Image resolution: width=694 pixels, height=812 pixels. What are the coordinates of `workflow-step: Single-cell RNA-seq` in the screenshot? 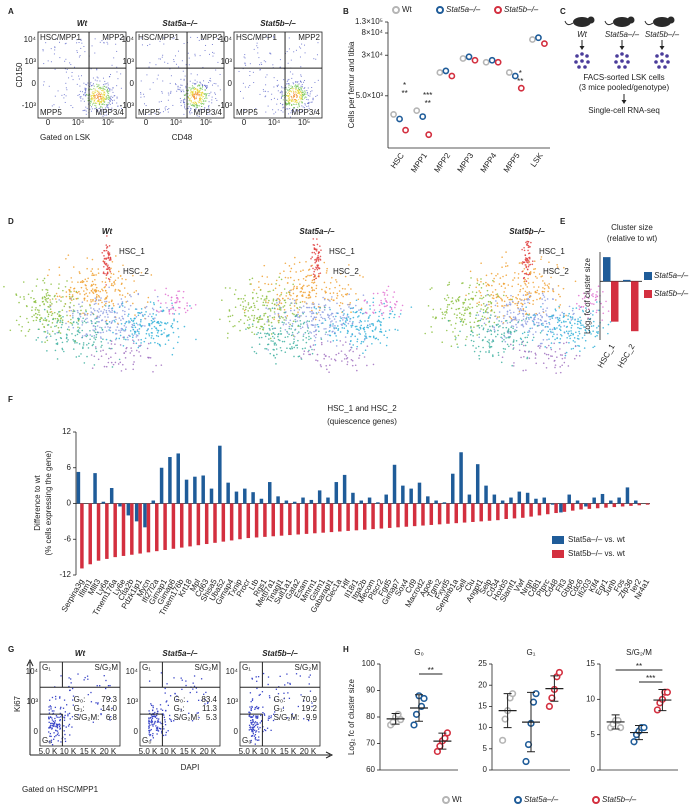 It's located at (624, 110).